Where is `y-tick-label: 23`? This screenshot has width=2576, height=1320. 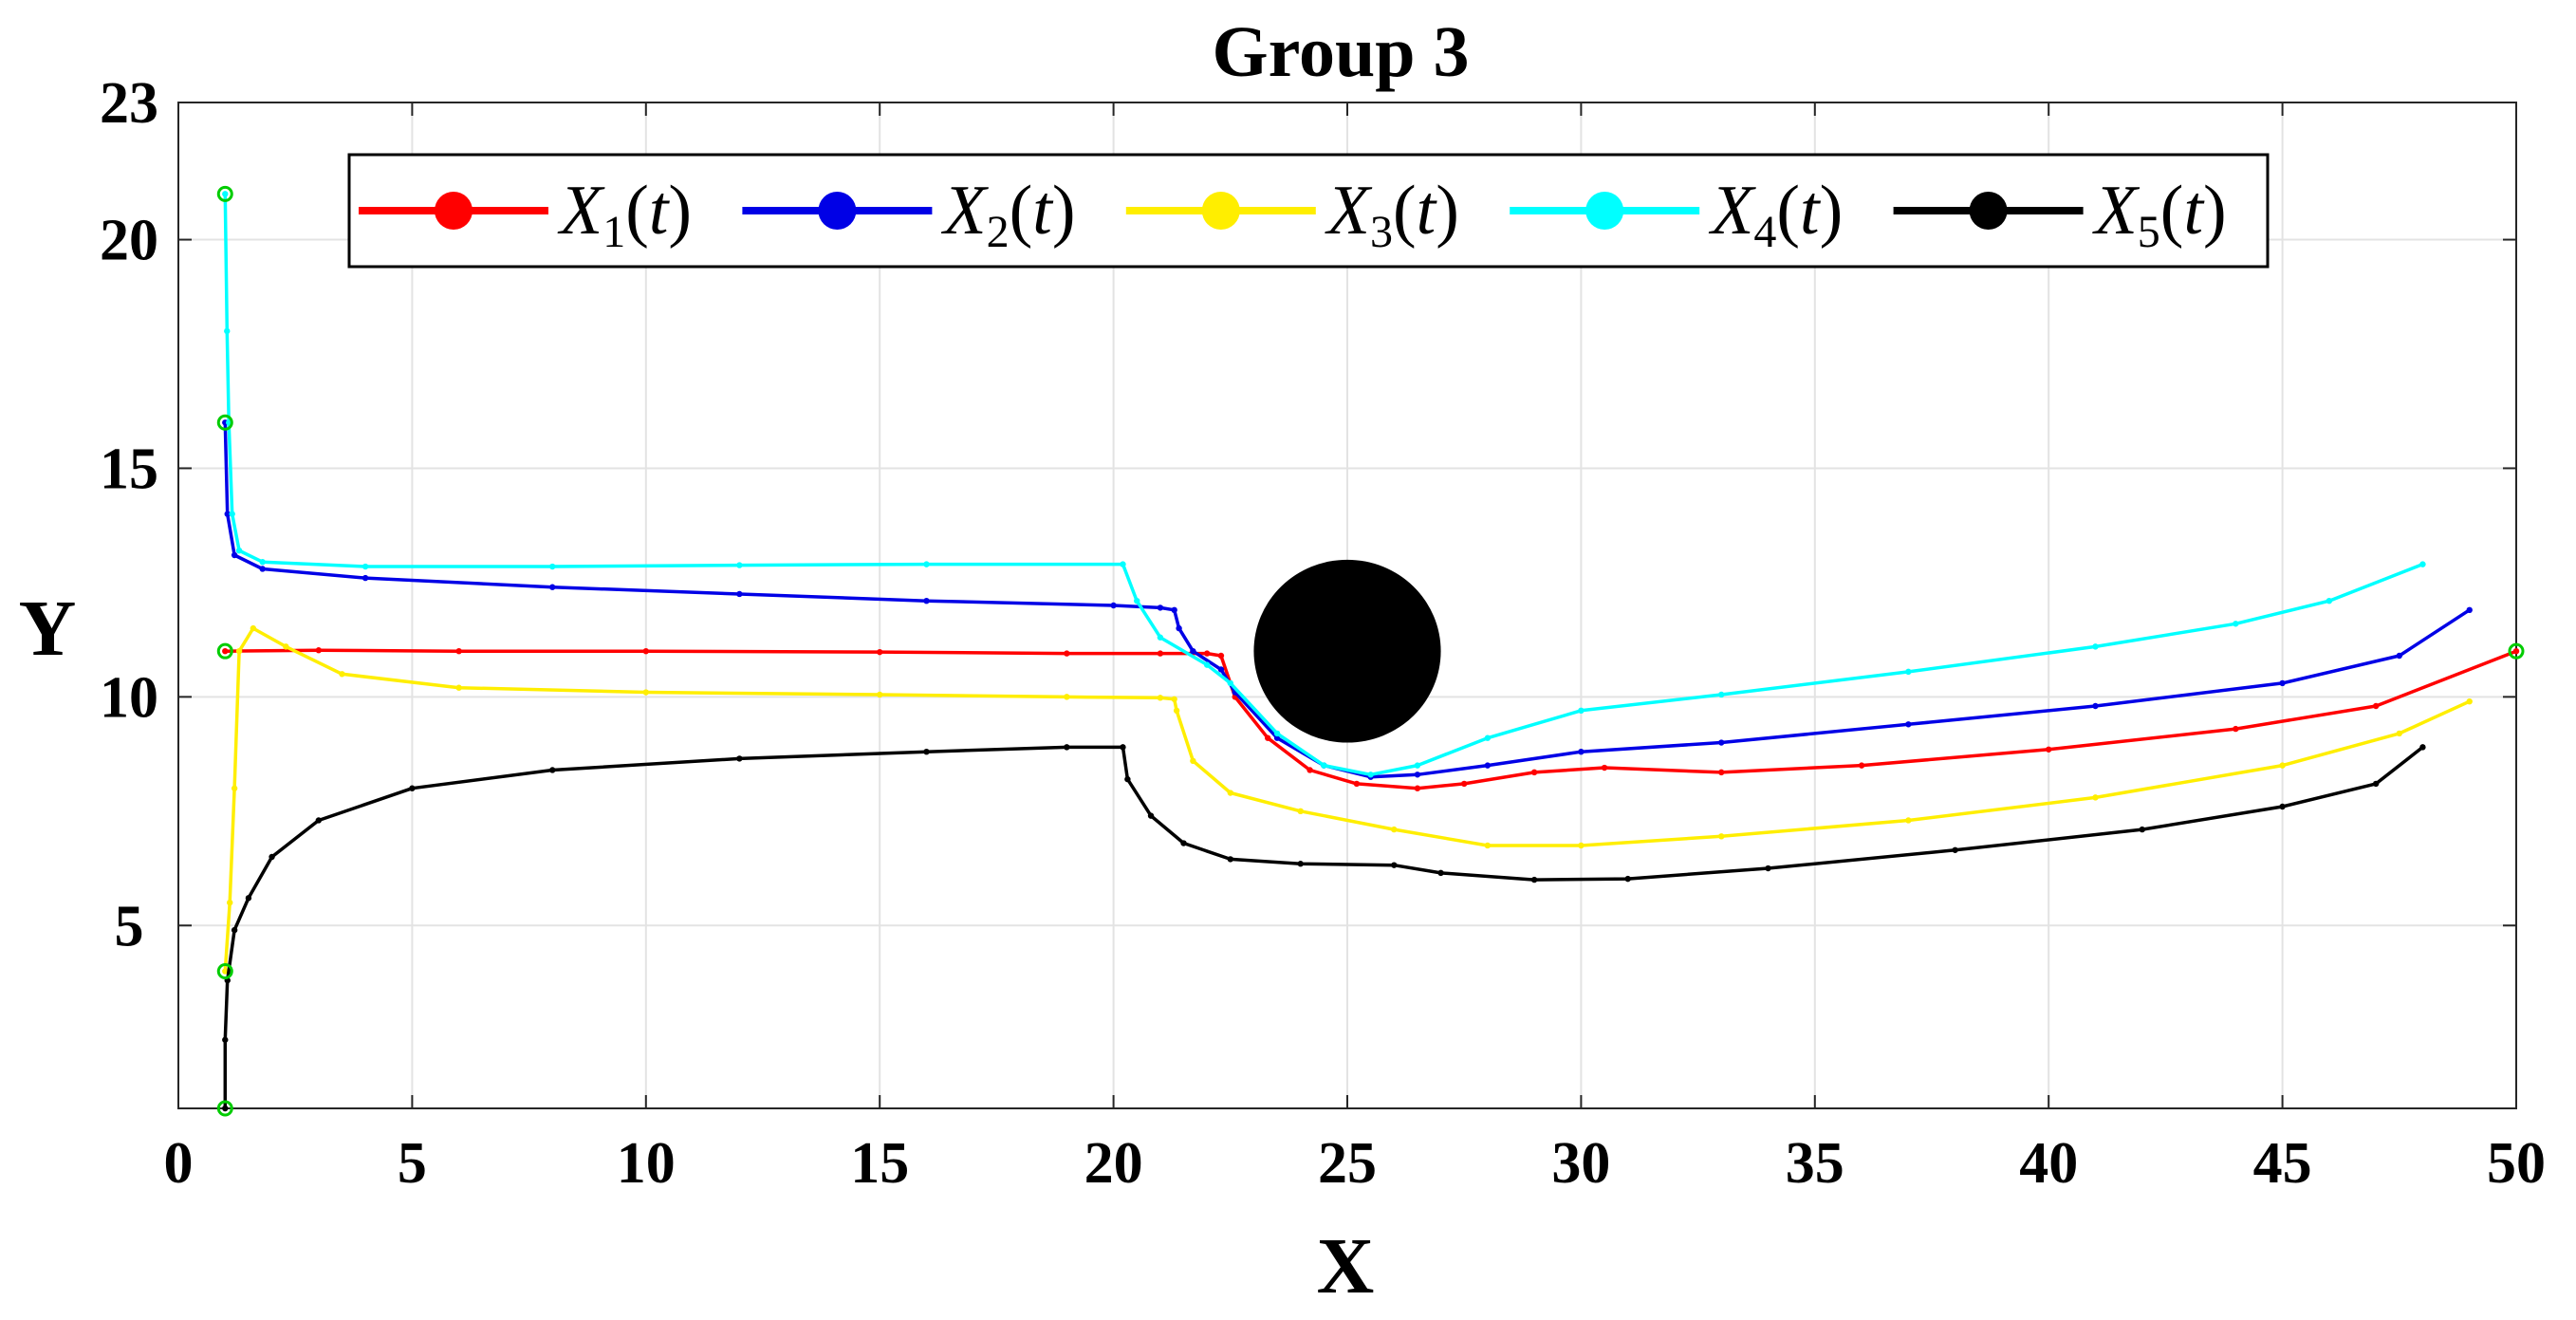 y-tick-label: 23 is located at coordinates (129, 103).